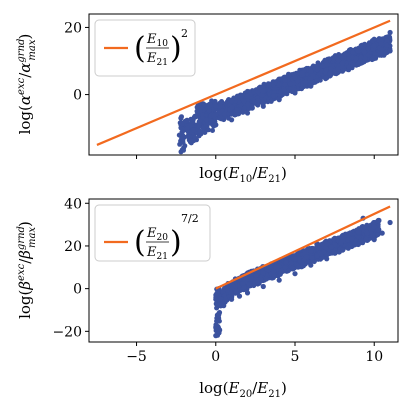 This screenshot has height=410, width=415. Describe the element at coordinates (136, 357) in the screenshot. I see `x-tick-label: −5` at that location.